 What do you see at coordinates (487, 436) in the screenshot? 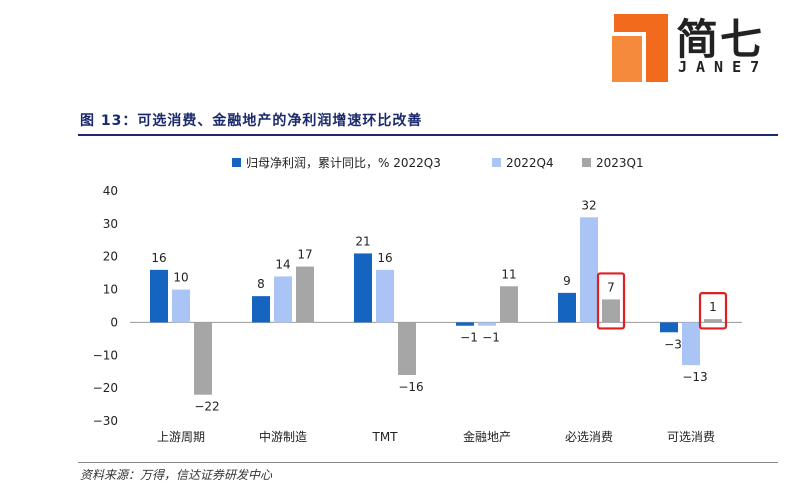
I see `x-category-label: 金融地产` at bounding box center [487, 436].